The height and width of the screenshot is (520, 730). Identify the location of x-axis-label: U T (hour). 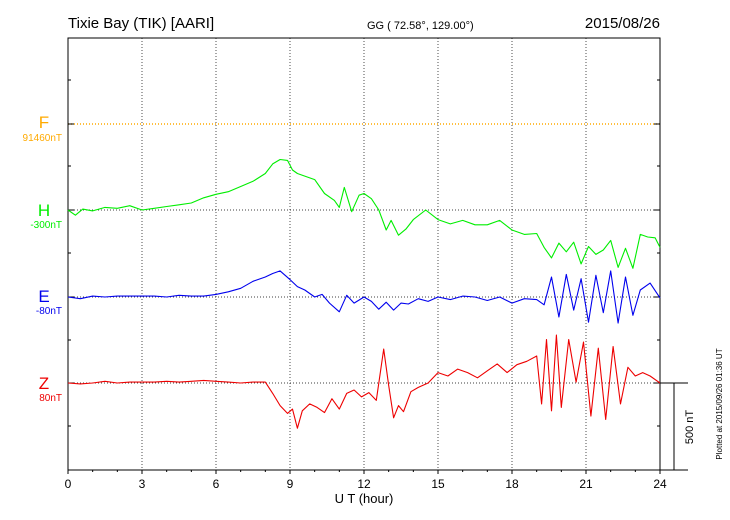
(364, 498).